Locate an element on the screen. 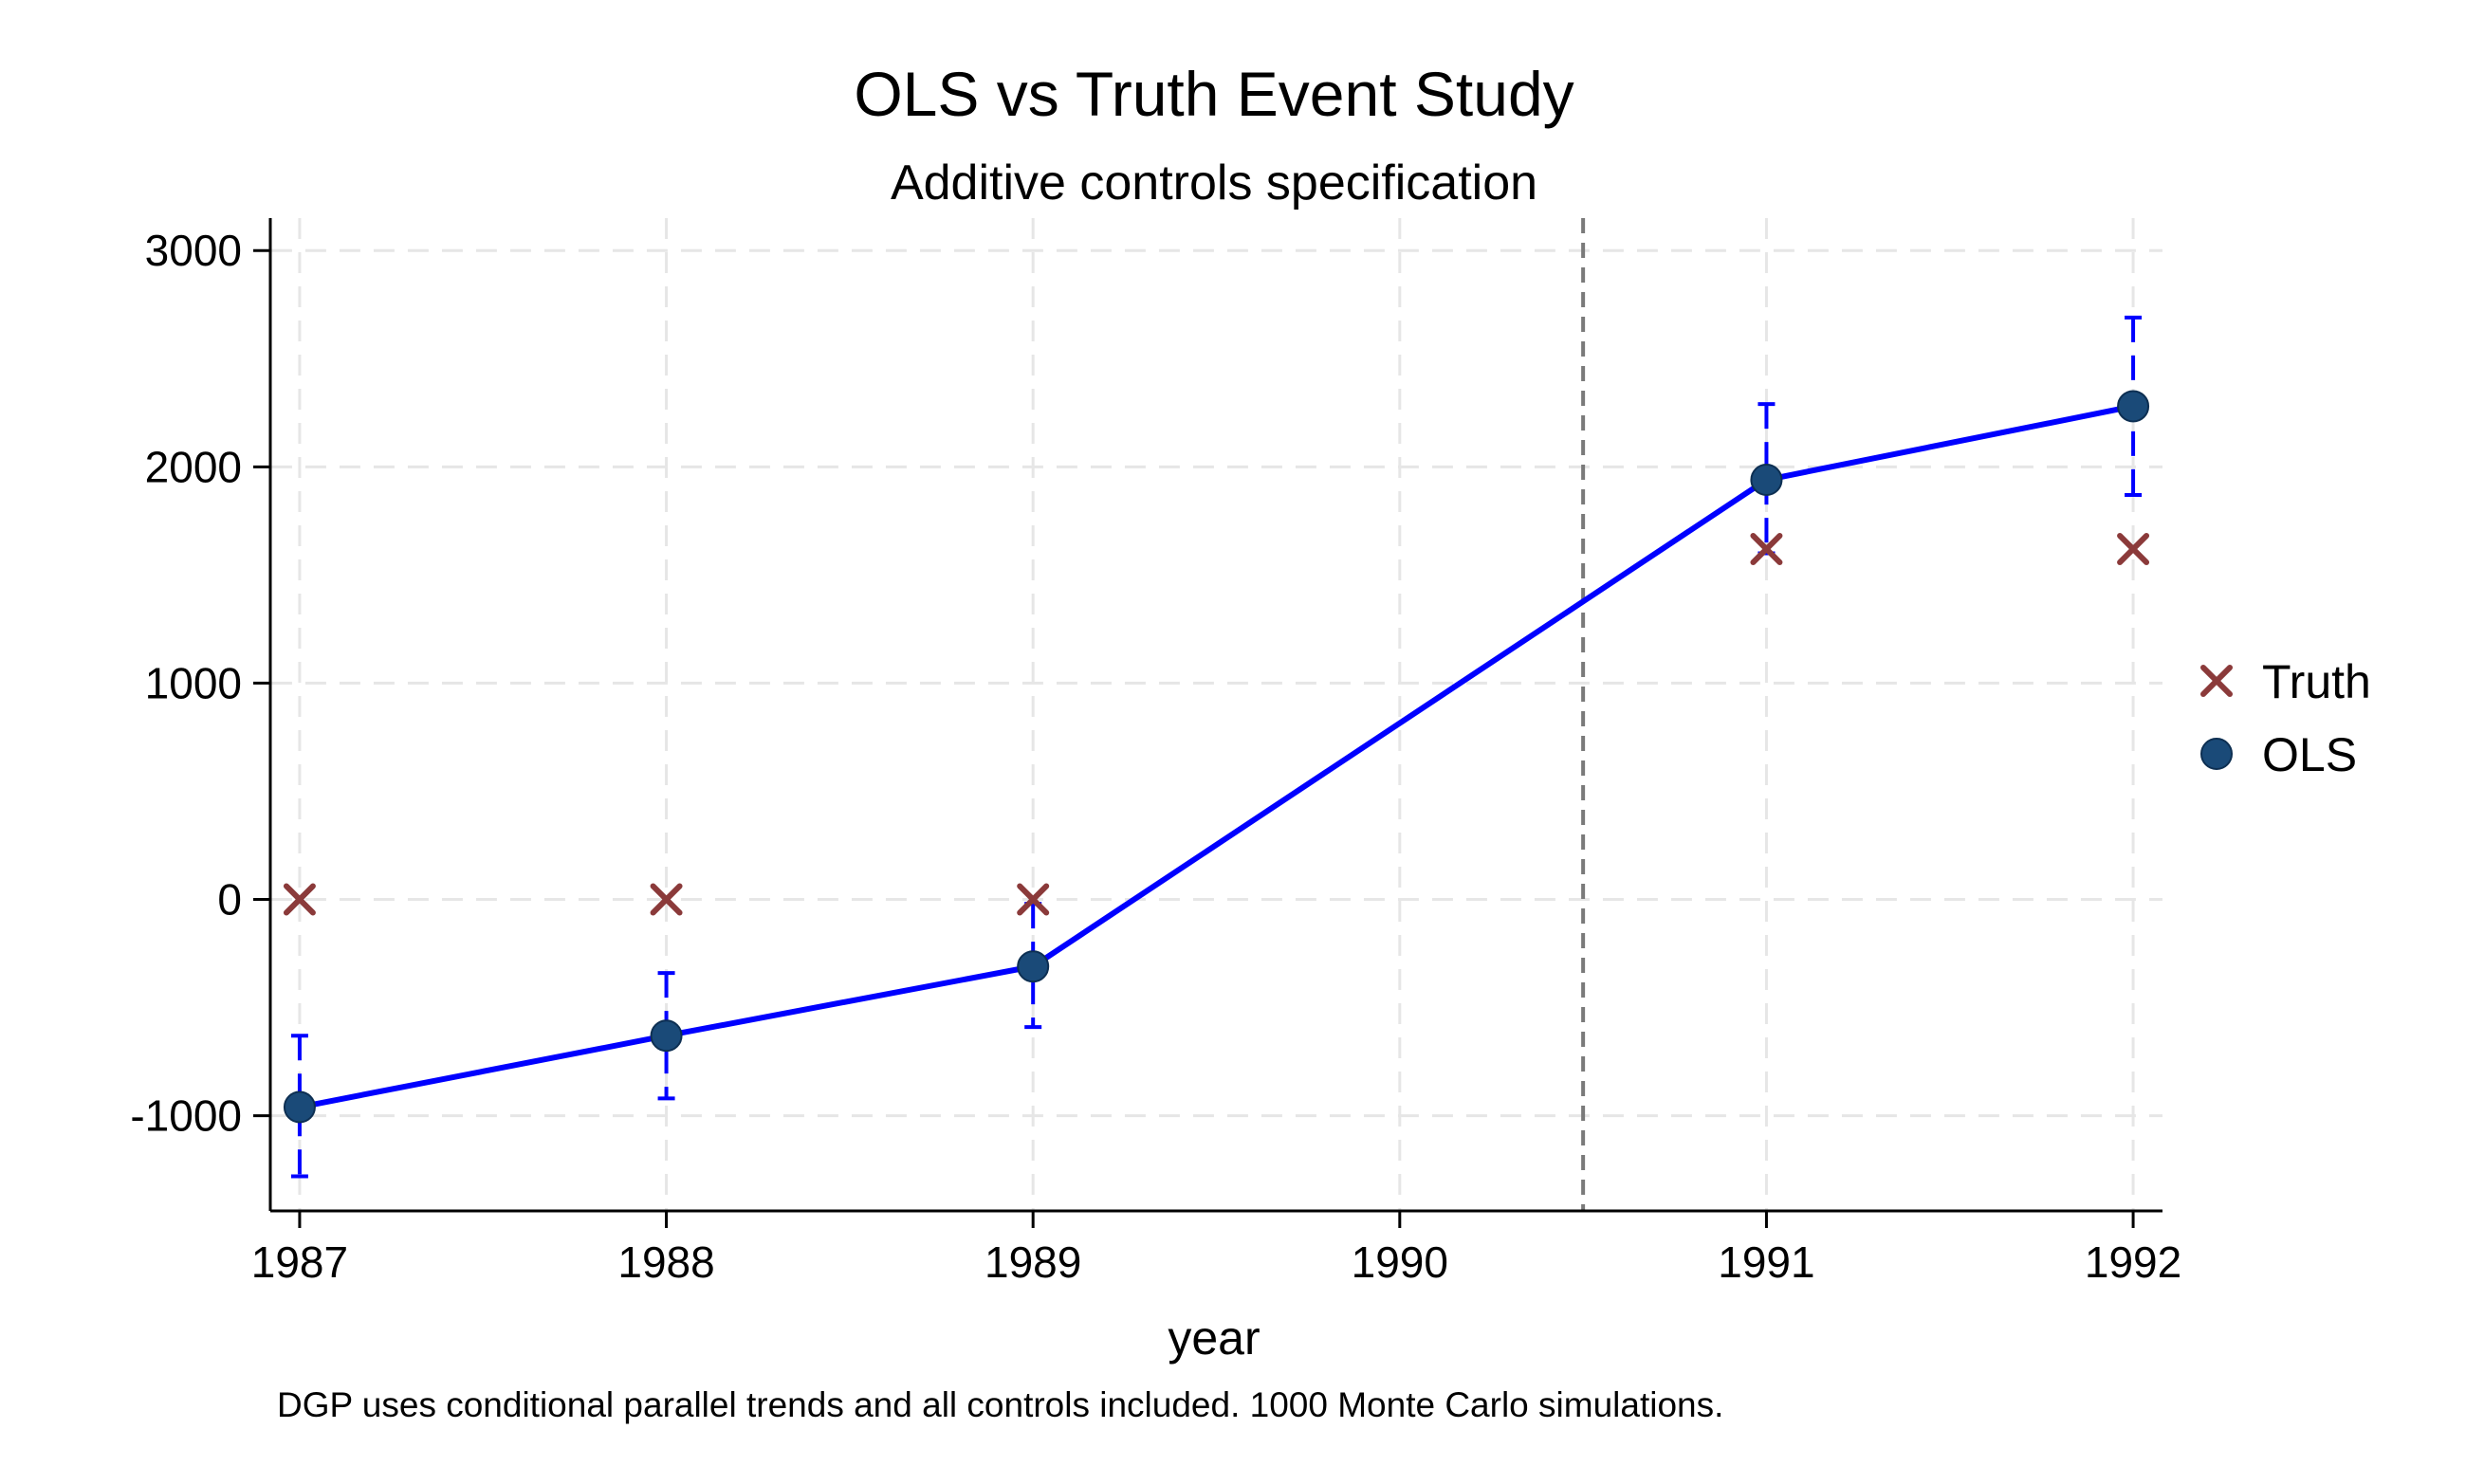 The image size is (2466, 1484). x-tick-label: 1990 is located at coordinates (1400, 1262).